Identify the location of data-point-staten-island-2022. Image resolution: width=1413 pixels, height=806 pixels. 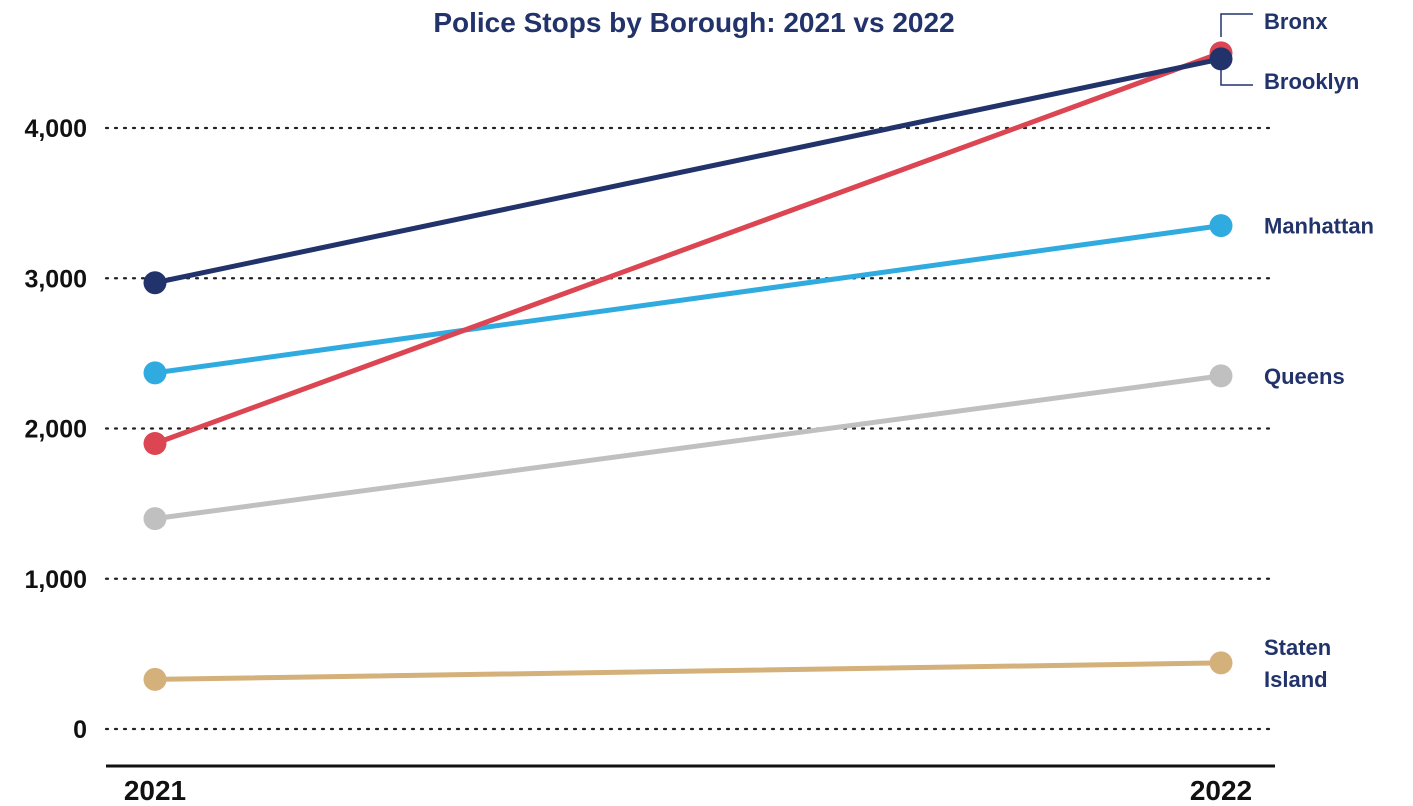
(1221, 663).